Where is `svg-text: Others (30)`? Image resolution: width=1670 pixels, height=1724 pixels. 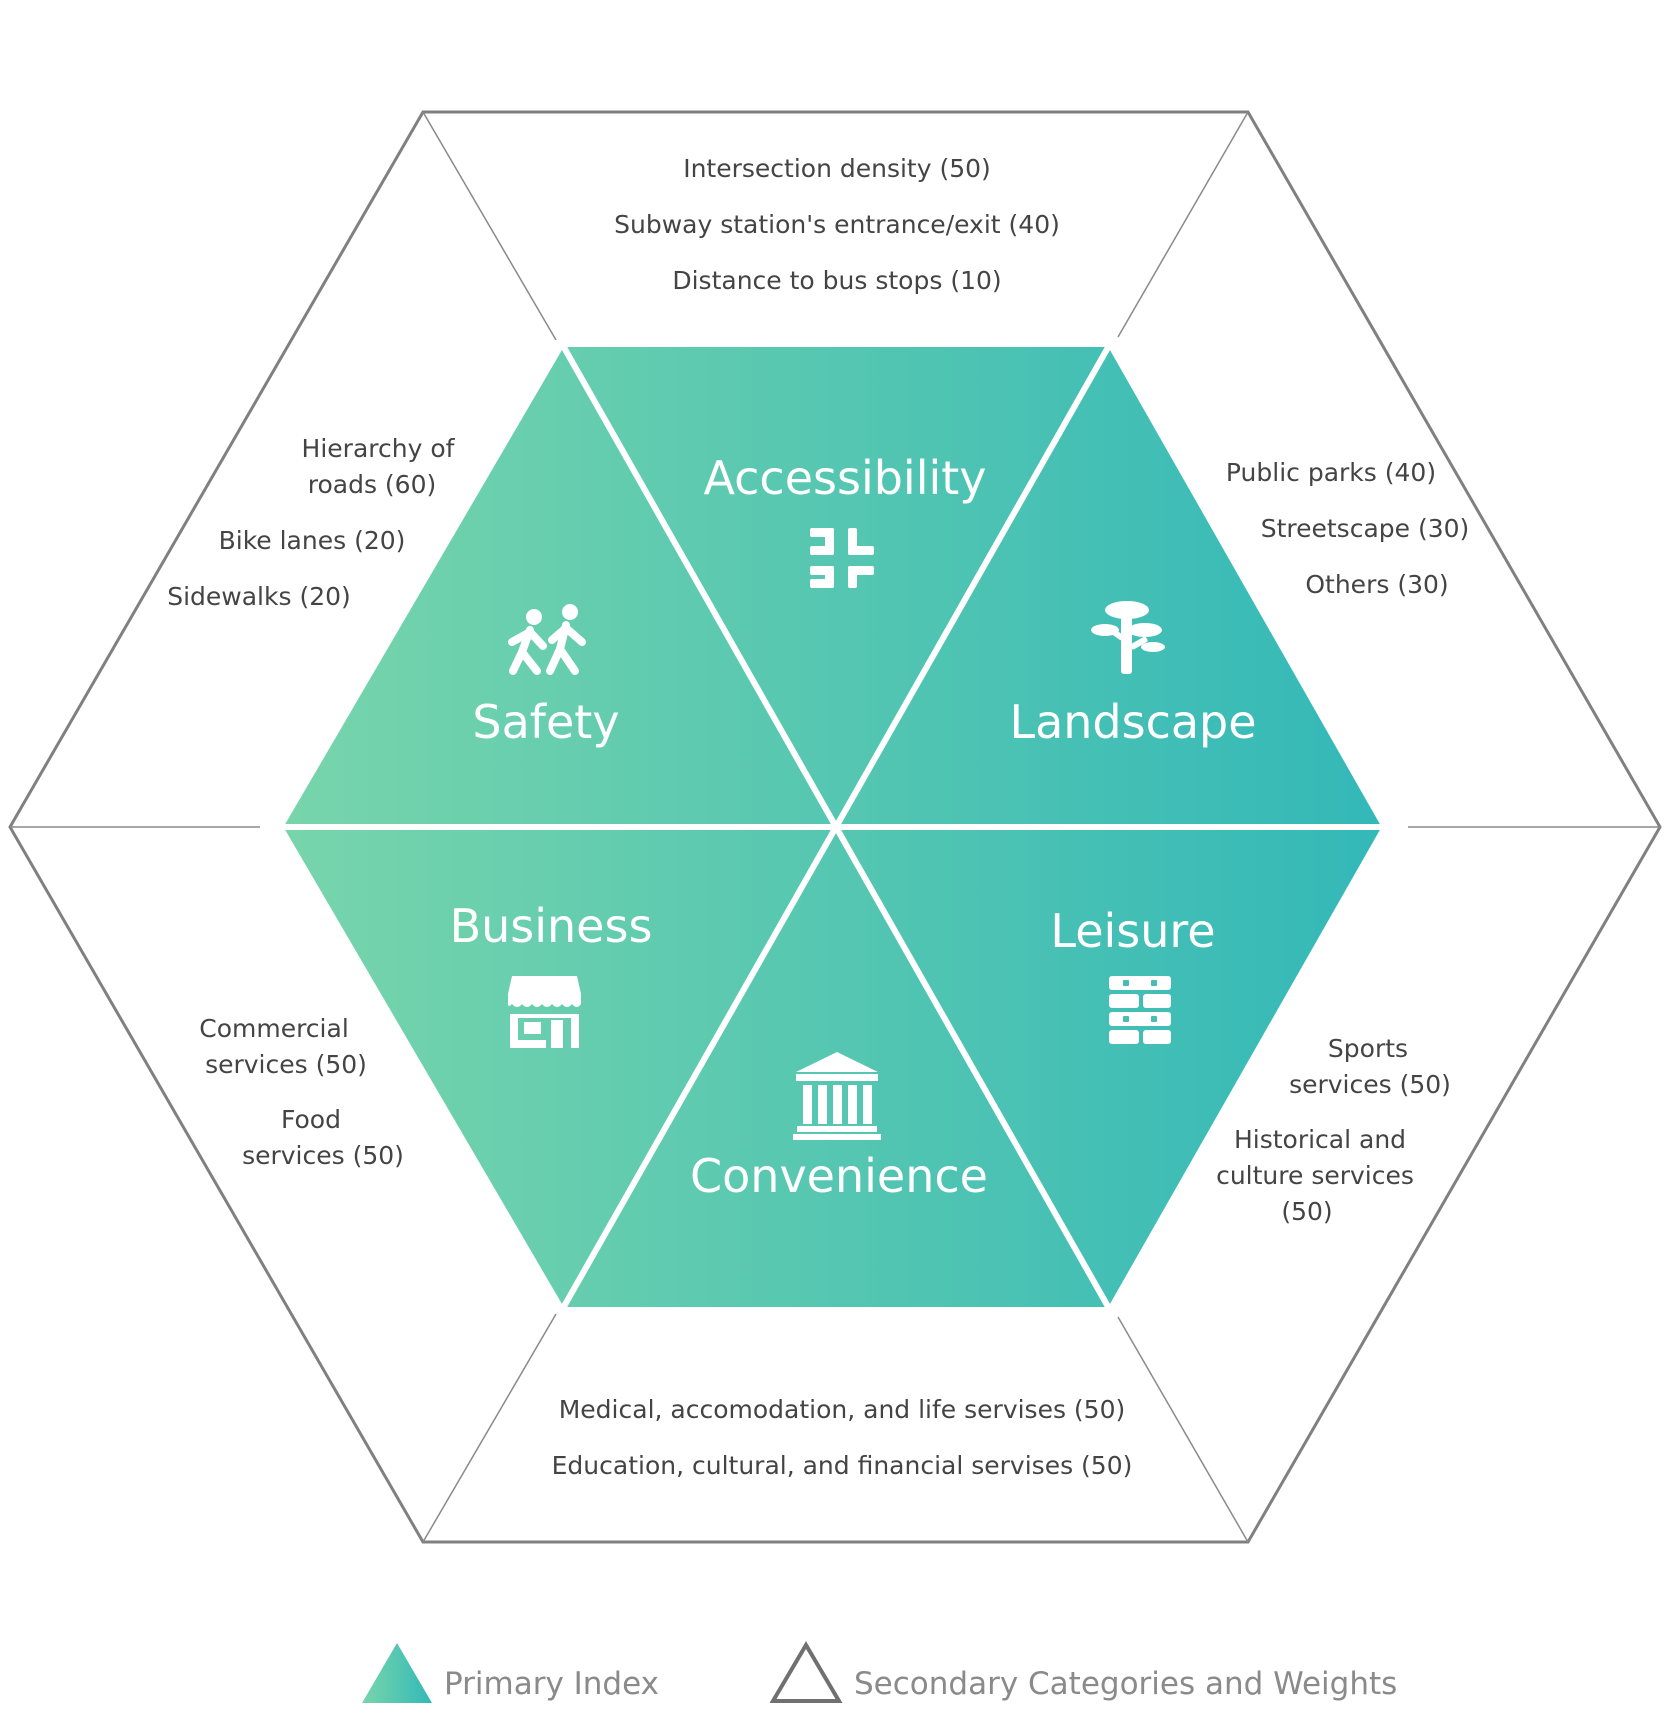
svg-text: Others (30) is located at coordinates (1376, 584).